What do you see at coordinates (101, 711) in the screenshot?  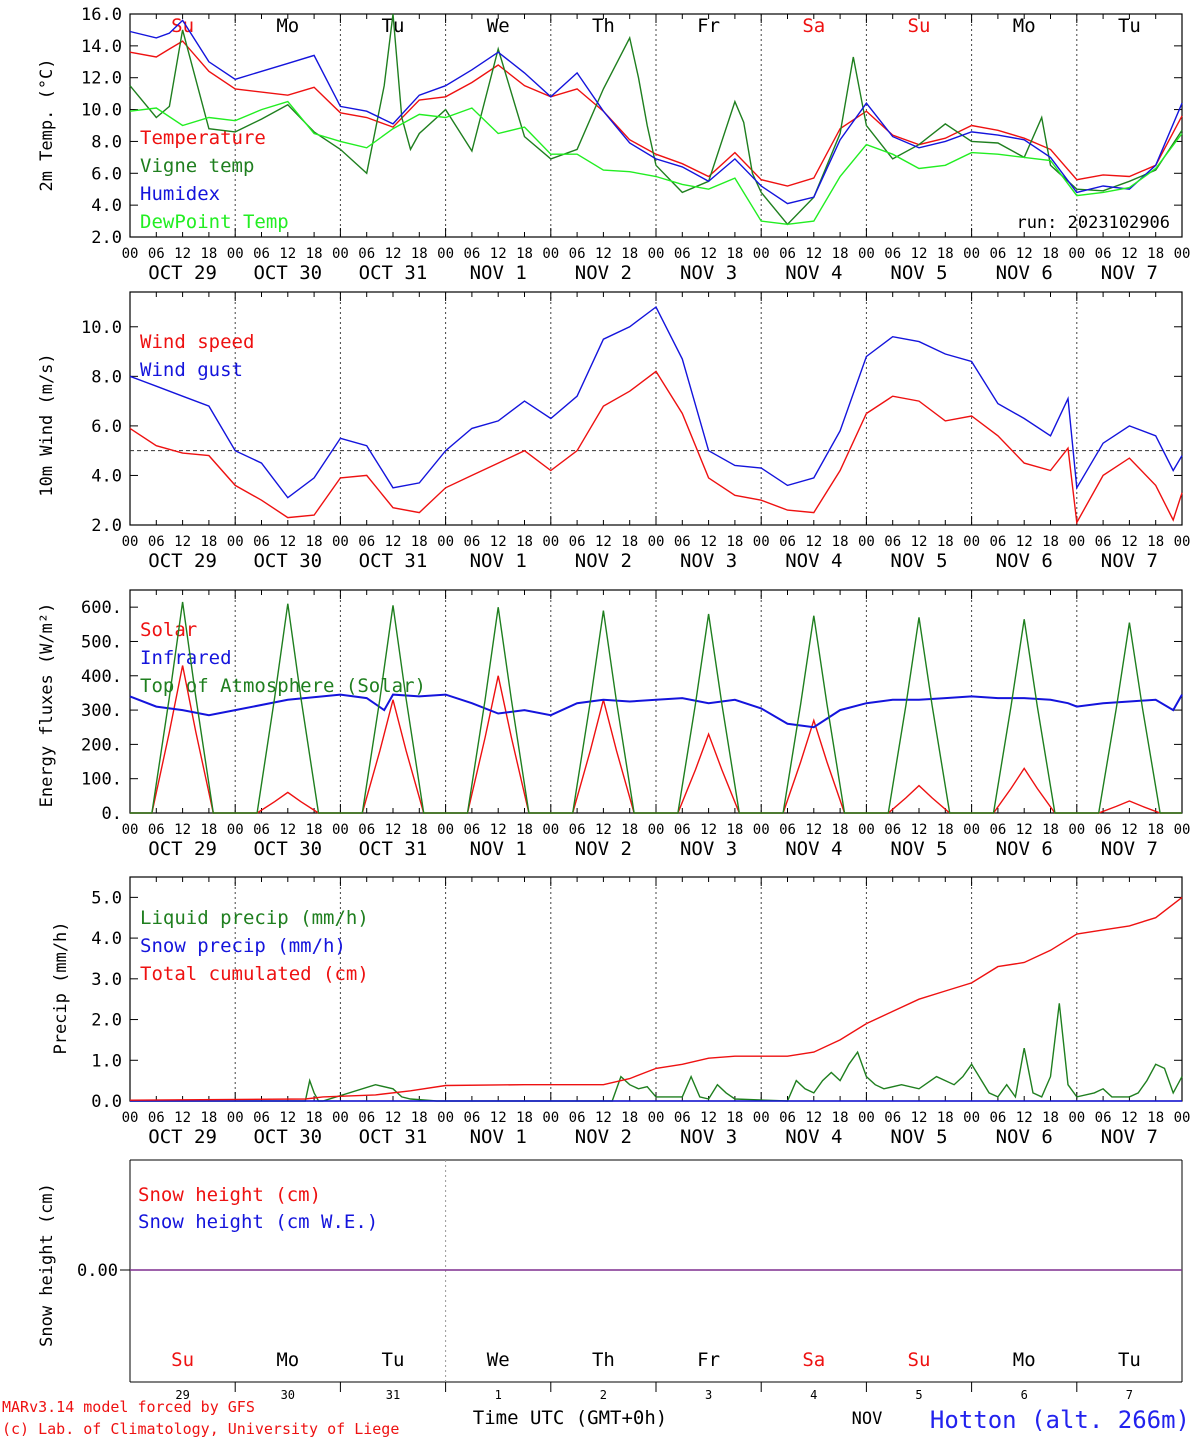 I see `y-tick-label: 300.` at bounding box center [101, 711].